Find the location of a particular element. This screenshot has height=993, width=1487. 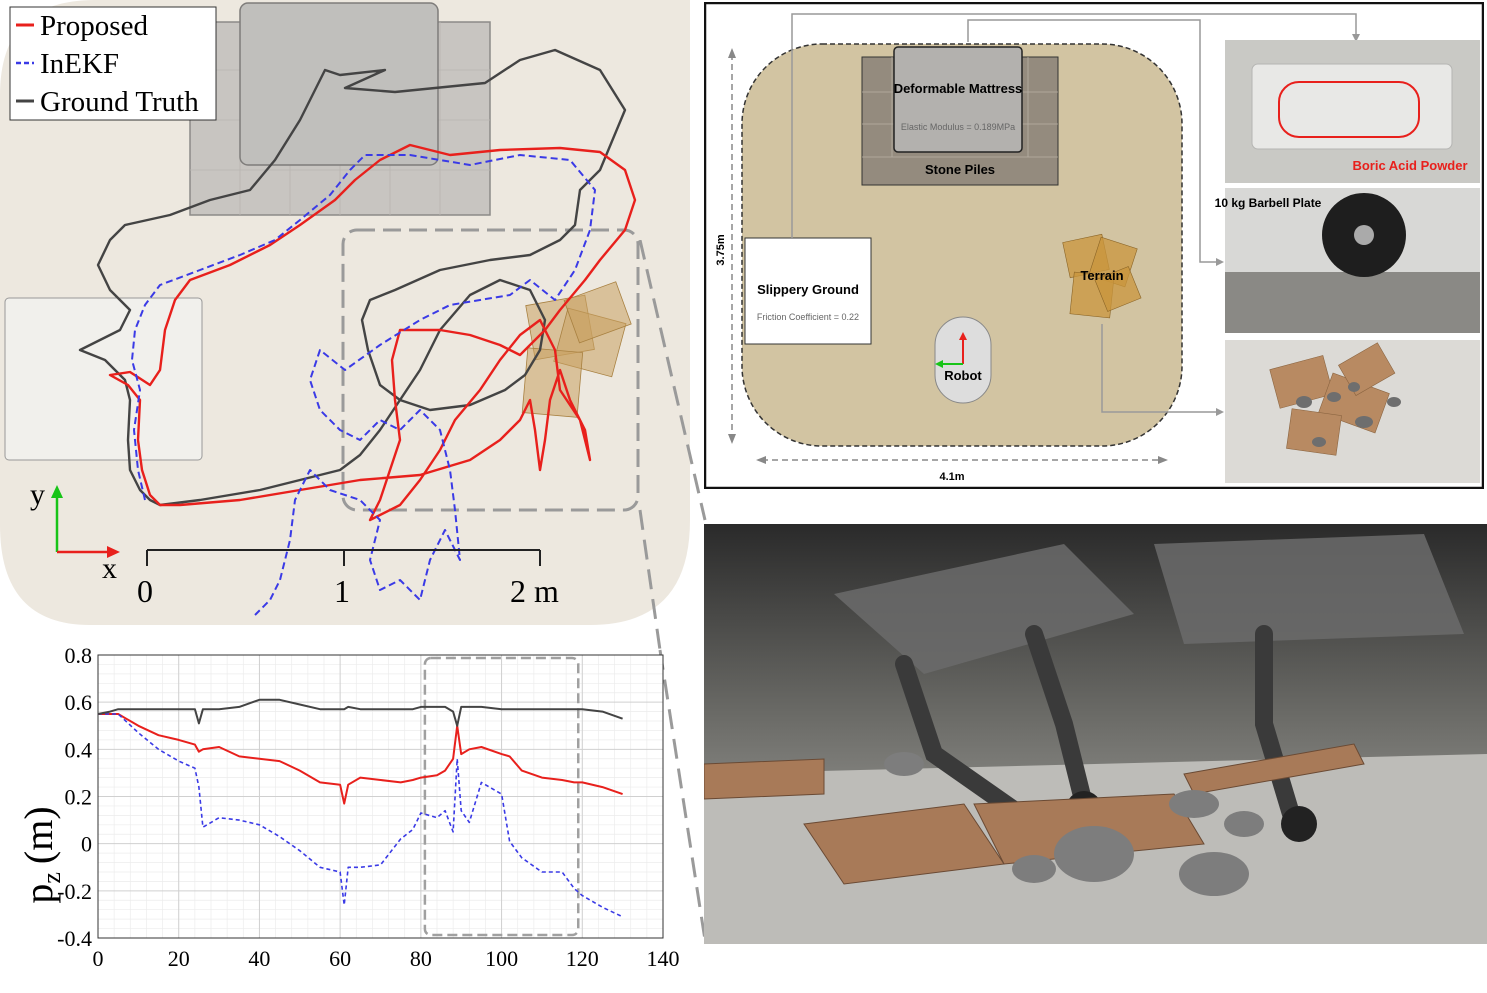

boric-acid-label: Boric Acid Powder is located at coordinates (1409, 165).